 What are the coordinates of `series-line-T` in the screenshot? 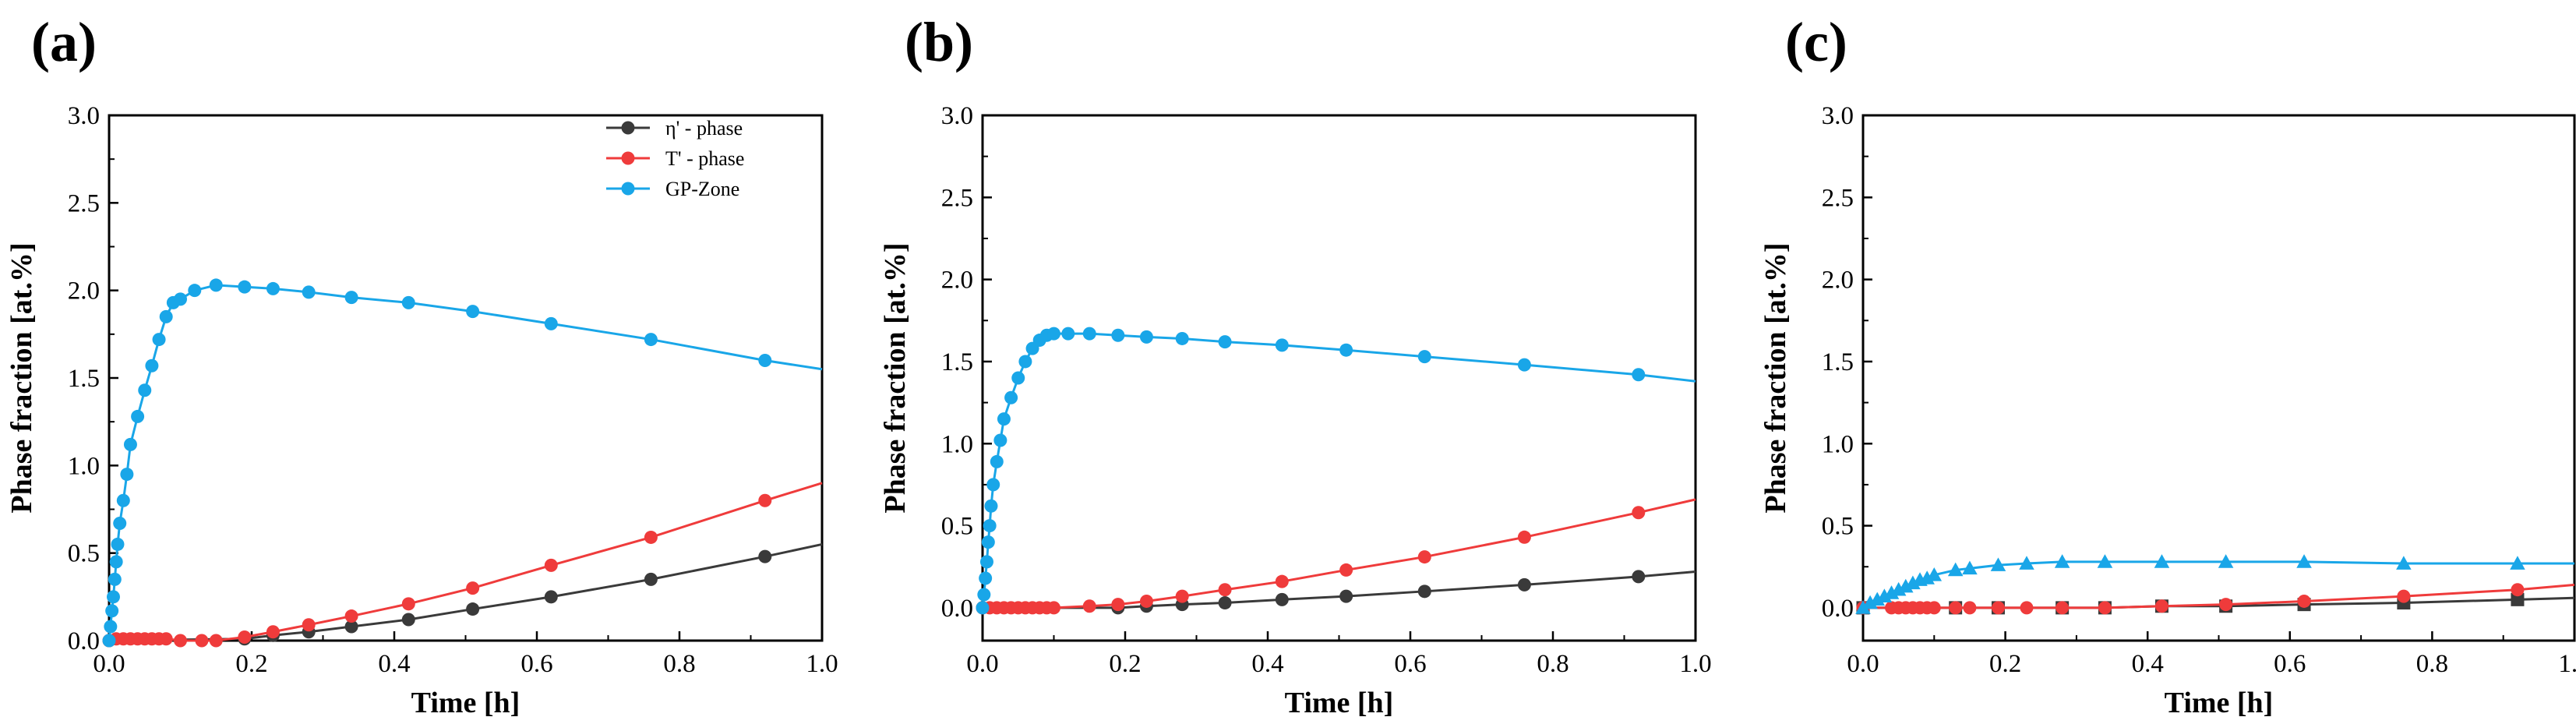 It's located at (465, 562).